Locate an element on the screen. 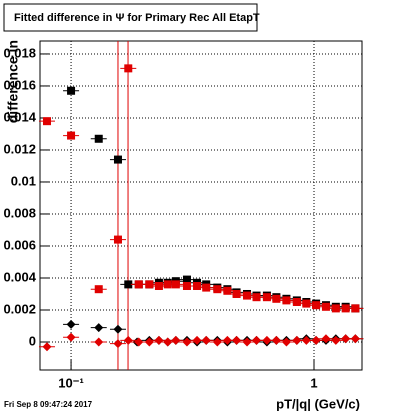  y-tick-label: 0.002 is located at coordinates (19, 308).